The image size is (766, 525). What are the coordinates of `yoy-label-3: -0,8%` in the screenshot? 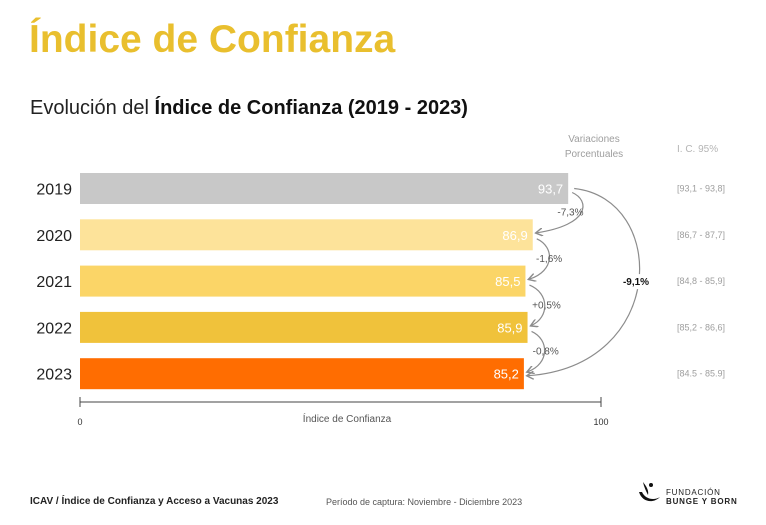 It's located at (546, 352).